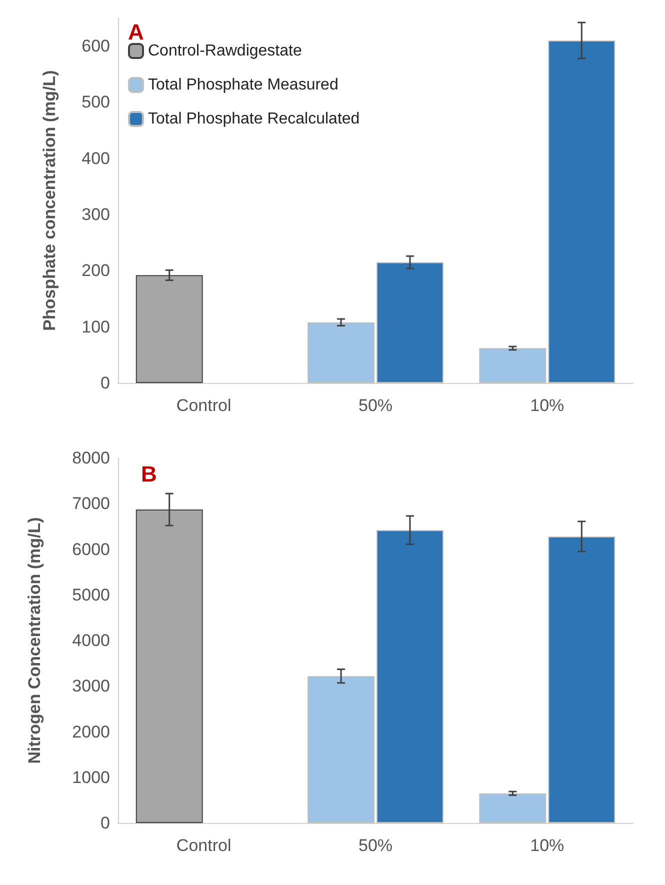 This screenshot has height=885, width=665. I want to click on y-tick-label: 400, so click(96, 158).